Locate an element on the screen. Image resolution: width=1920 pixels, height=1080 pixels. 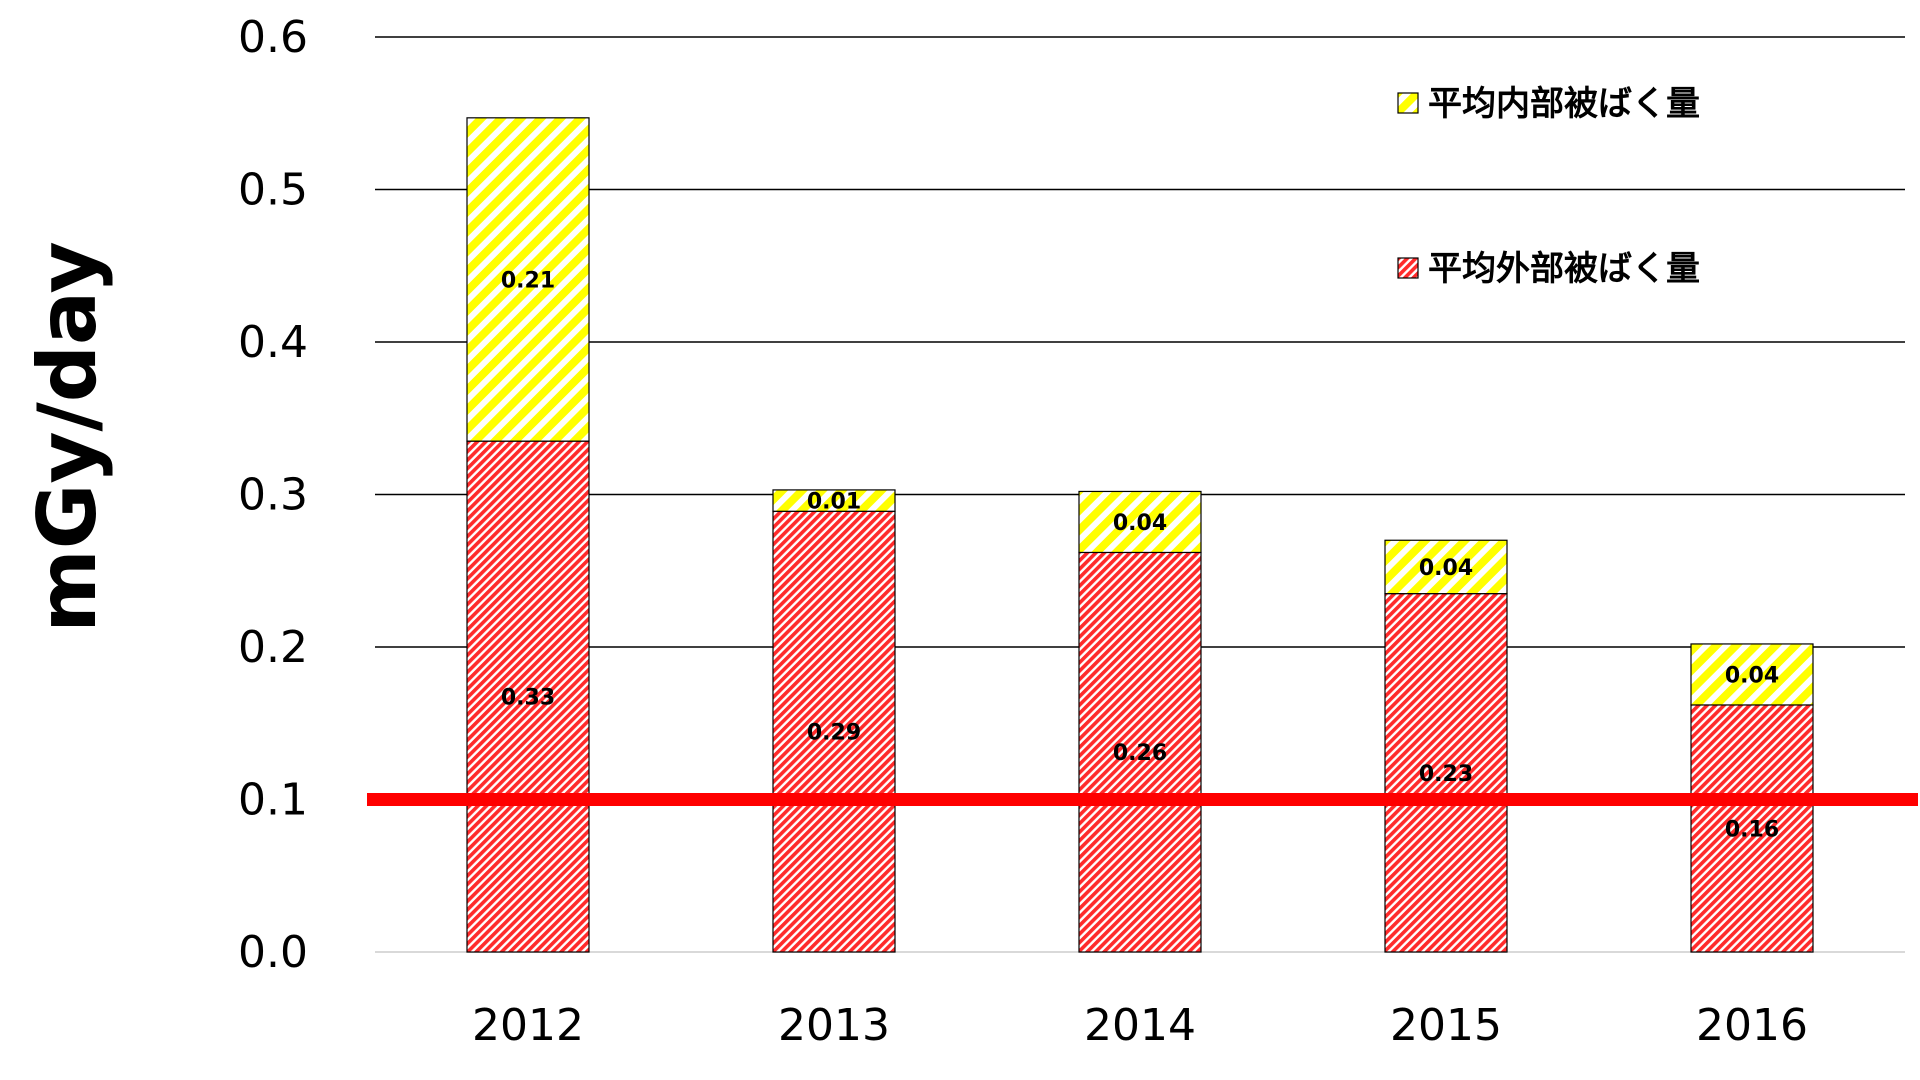
y-tick-label: 0.5 is located at coordinates (273, 190).